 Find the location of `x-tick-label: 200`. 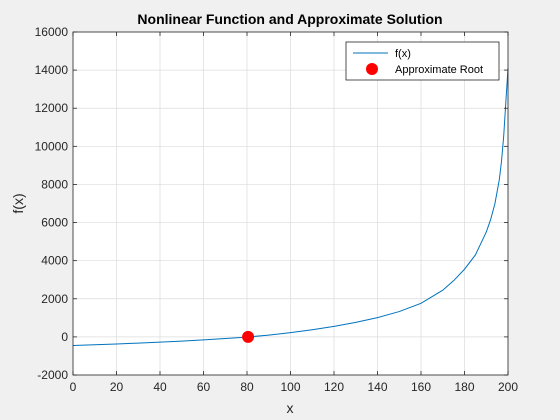

x-tick-label: 200 is located at coordinates (508, 387).